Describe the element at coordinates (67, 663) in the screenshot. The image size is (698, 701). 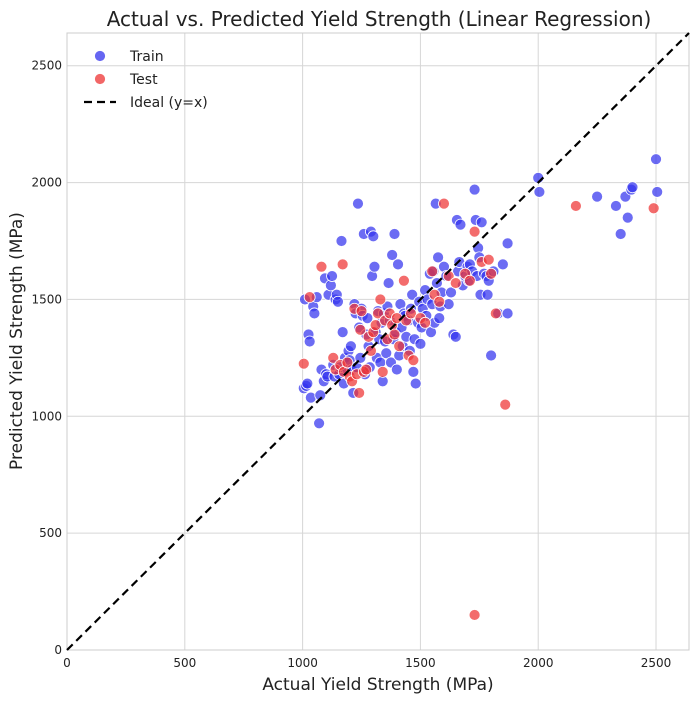
I see `x-tick-label: 0` at that location.